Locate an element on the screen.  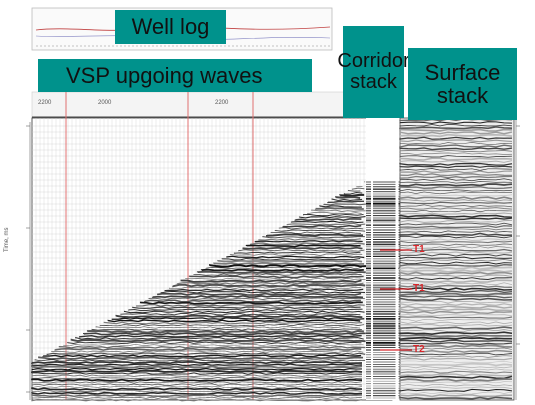
surface-stack-label: Surface stack is located at coordinates (462, 84).